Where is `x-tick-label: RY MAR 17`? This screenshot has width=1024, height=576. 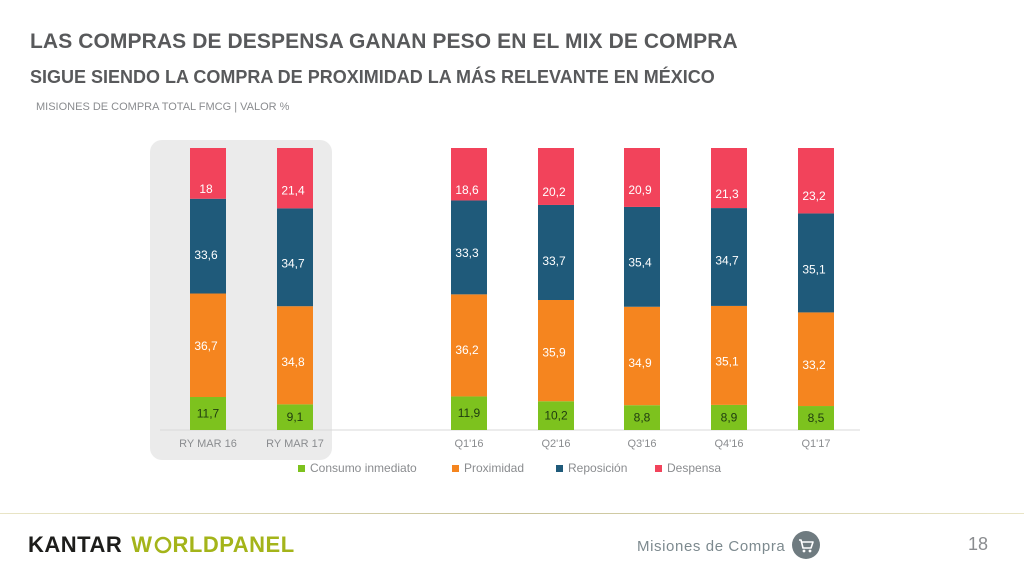
x-tick-label: RY MAR 17 is located at coordinates (295, 444).